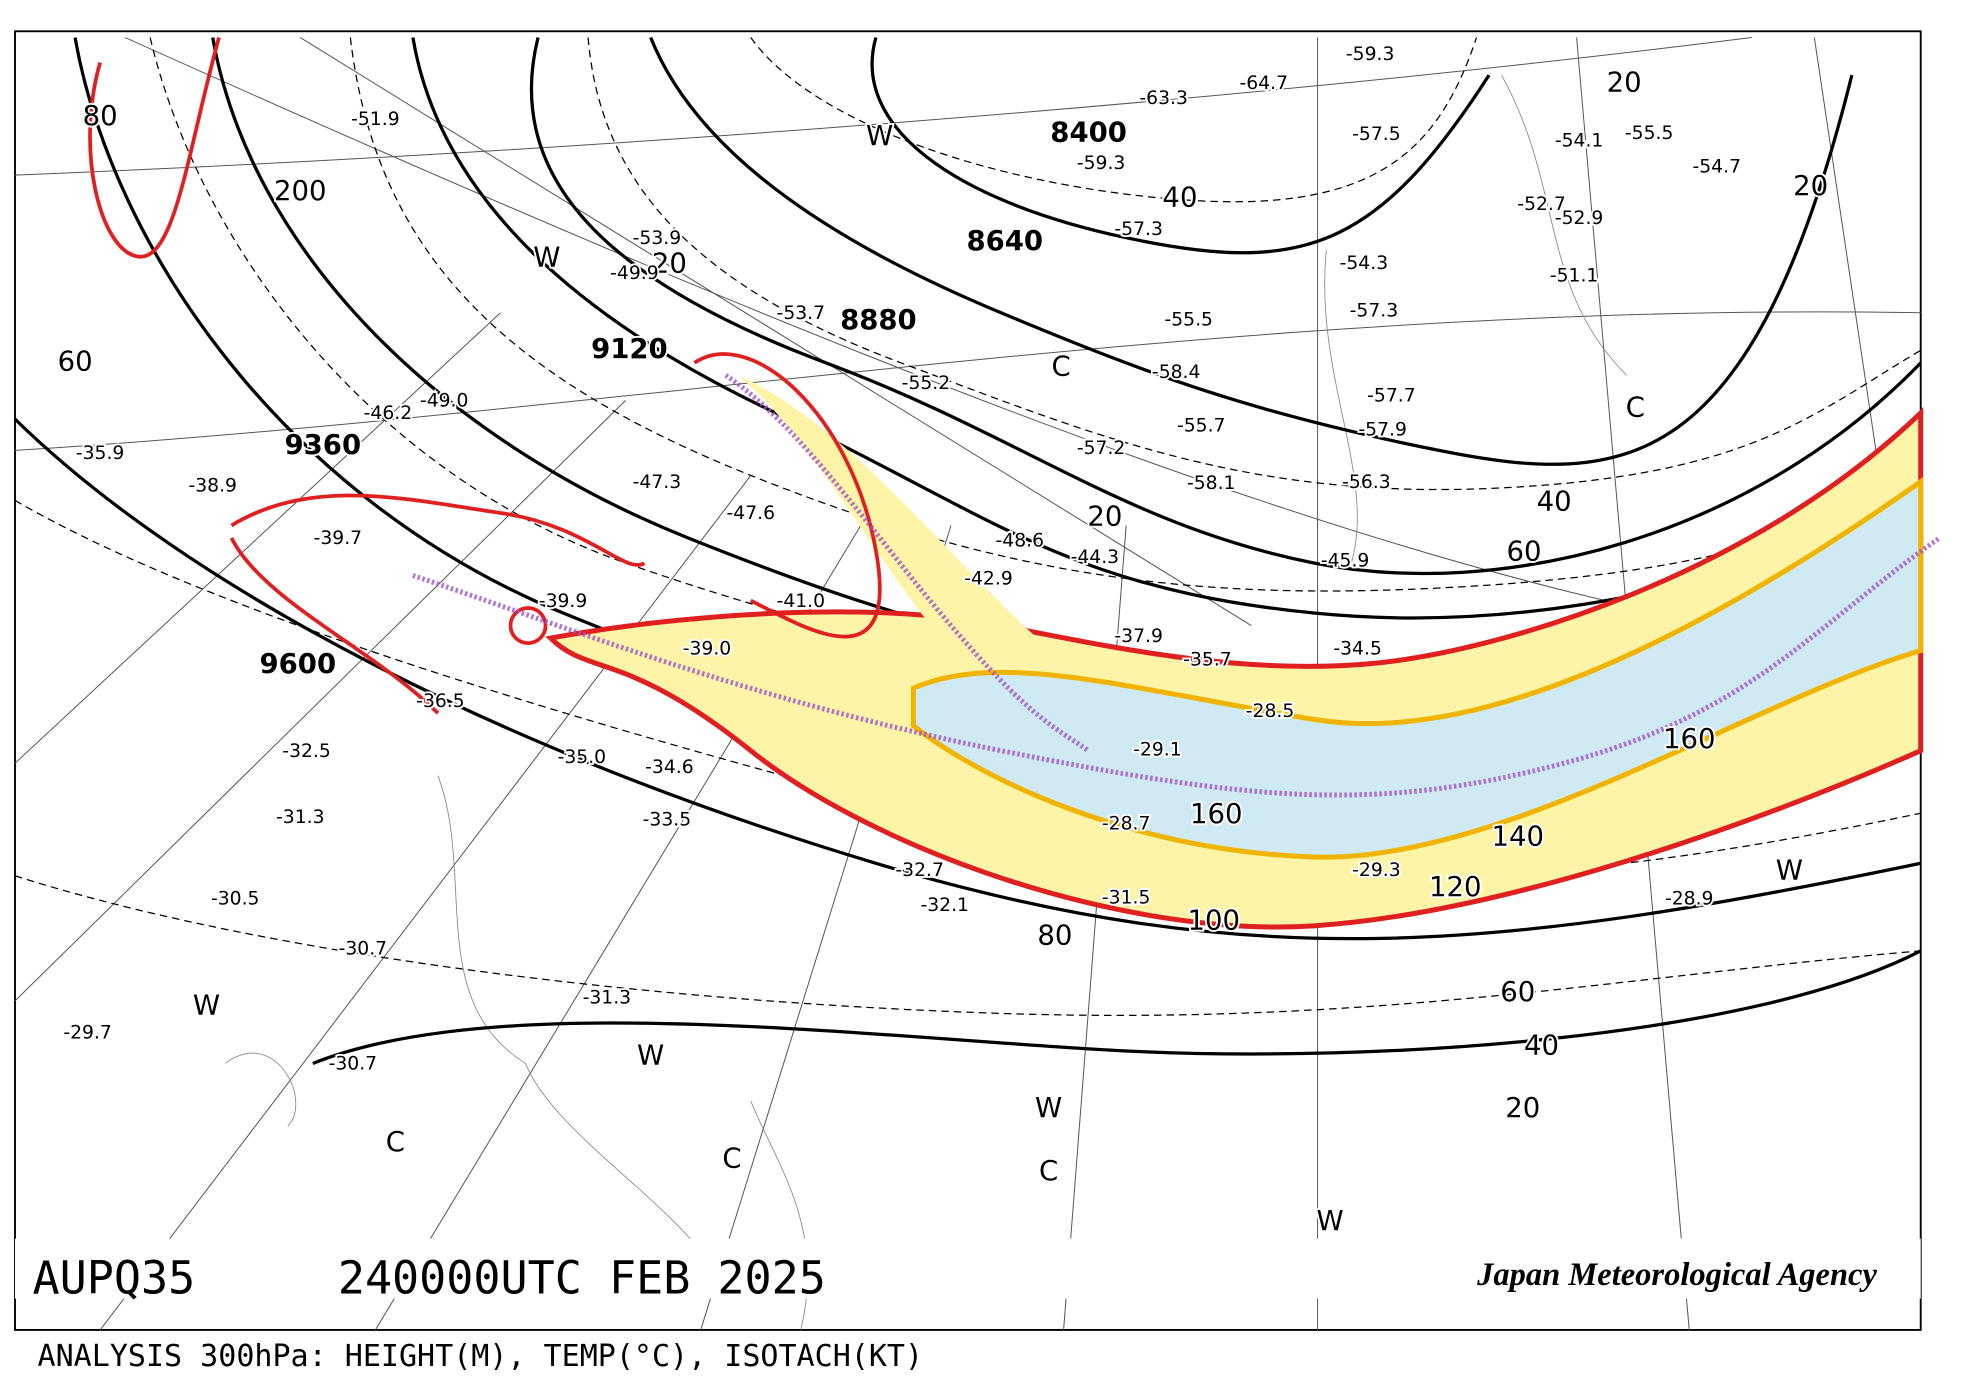 This screenshot has width=1962, height=1400. Describe the element at coordinates (657, 238) in the screenshot. I see `temperature-label: -53.9` at that location.